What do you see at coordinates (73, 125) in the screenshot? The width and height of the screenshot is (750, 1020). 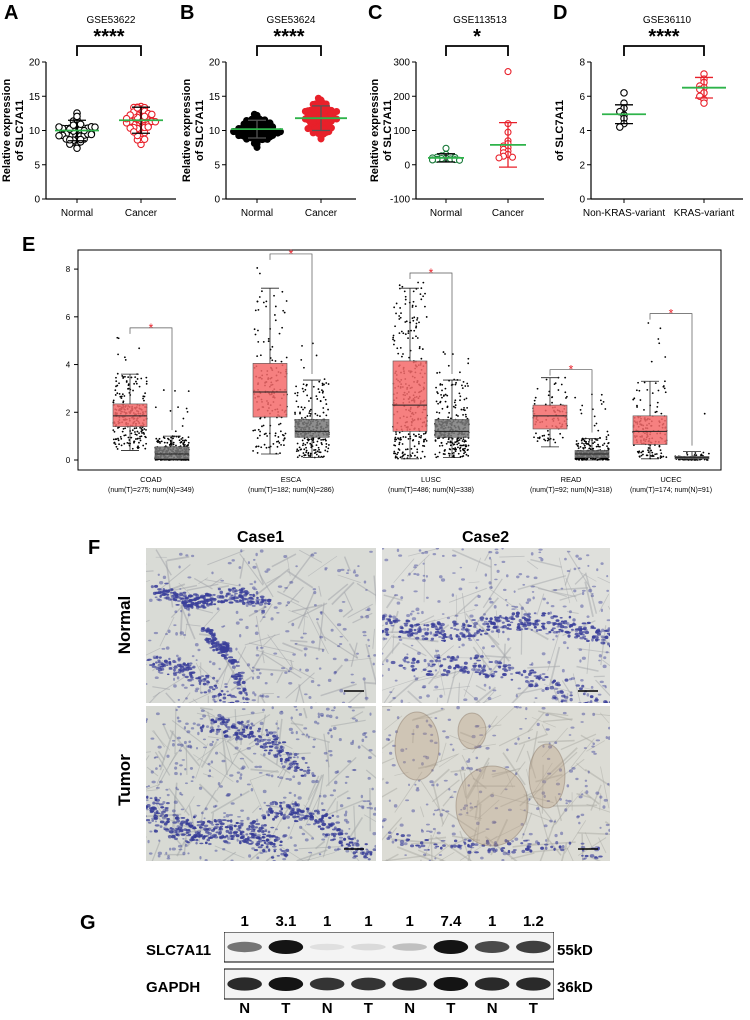 I see `data-point` at bounding box center [73, 125].